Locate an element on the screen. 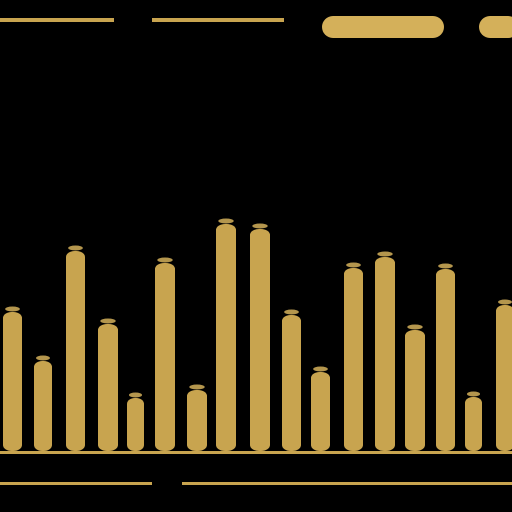  top-pill-button-right is located at coordinates (495, 27).